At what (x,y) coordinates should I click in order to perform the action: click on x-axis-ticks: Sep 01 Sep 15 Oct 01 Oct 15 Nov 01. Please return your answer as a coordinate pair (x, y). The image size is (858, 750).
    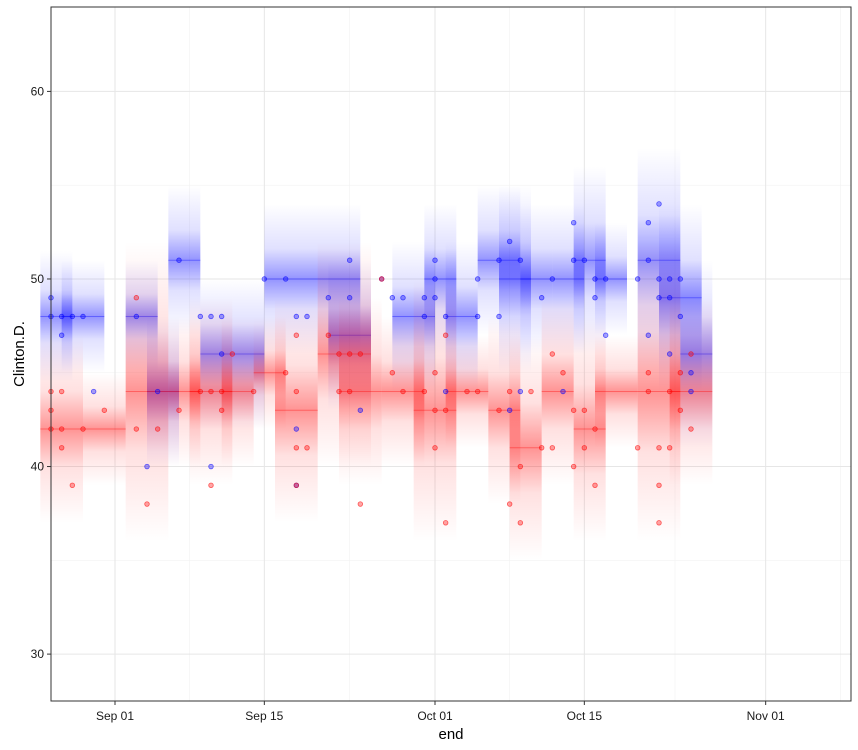
    Looking at the image, I should click on (440, 712).